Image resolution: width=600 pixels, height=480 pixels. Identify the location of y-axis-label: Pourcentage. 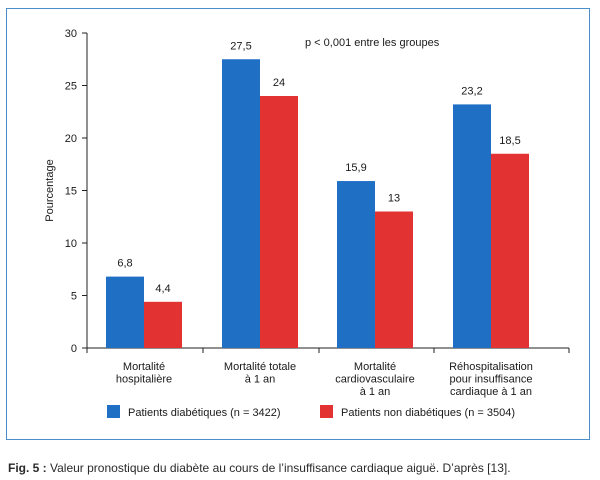
(50, 190).